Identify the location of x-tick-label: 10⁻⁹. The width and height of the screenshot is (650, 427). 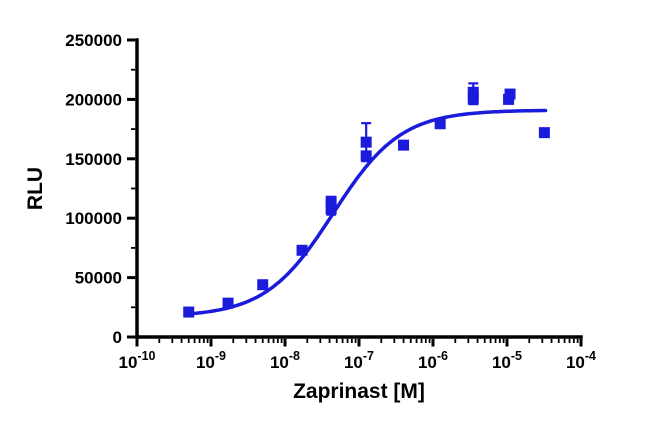
(211, 360).